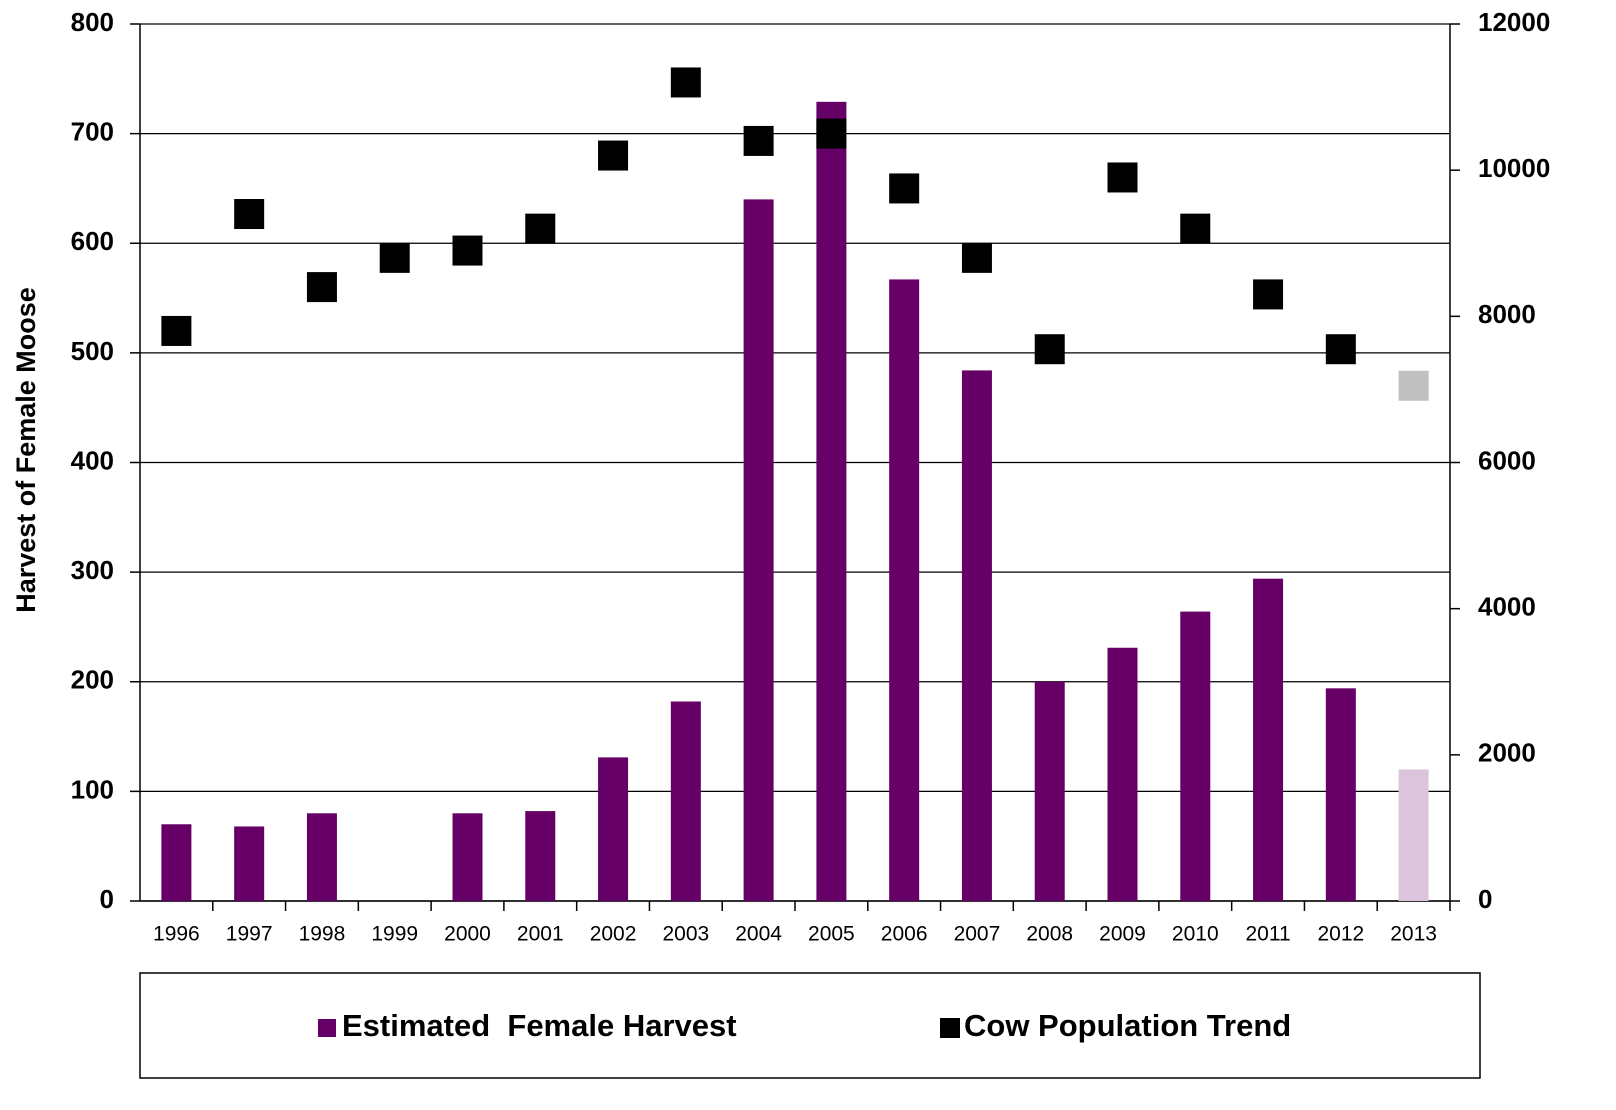  What do you see at coordinates (467, 934) in the screenshot?
I see `x-tick-label: 2000` at bounding box center [467, 934].